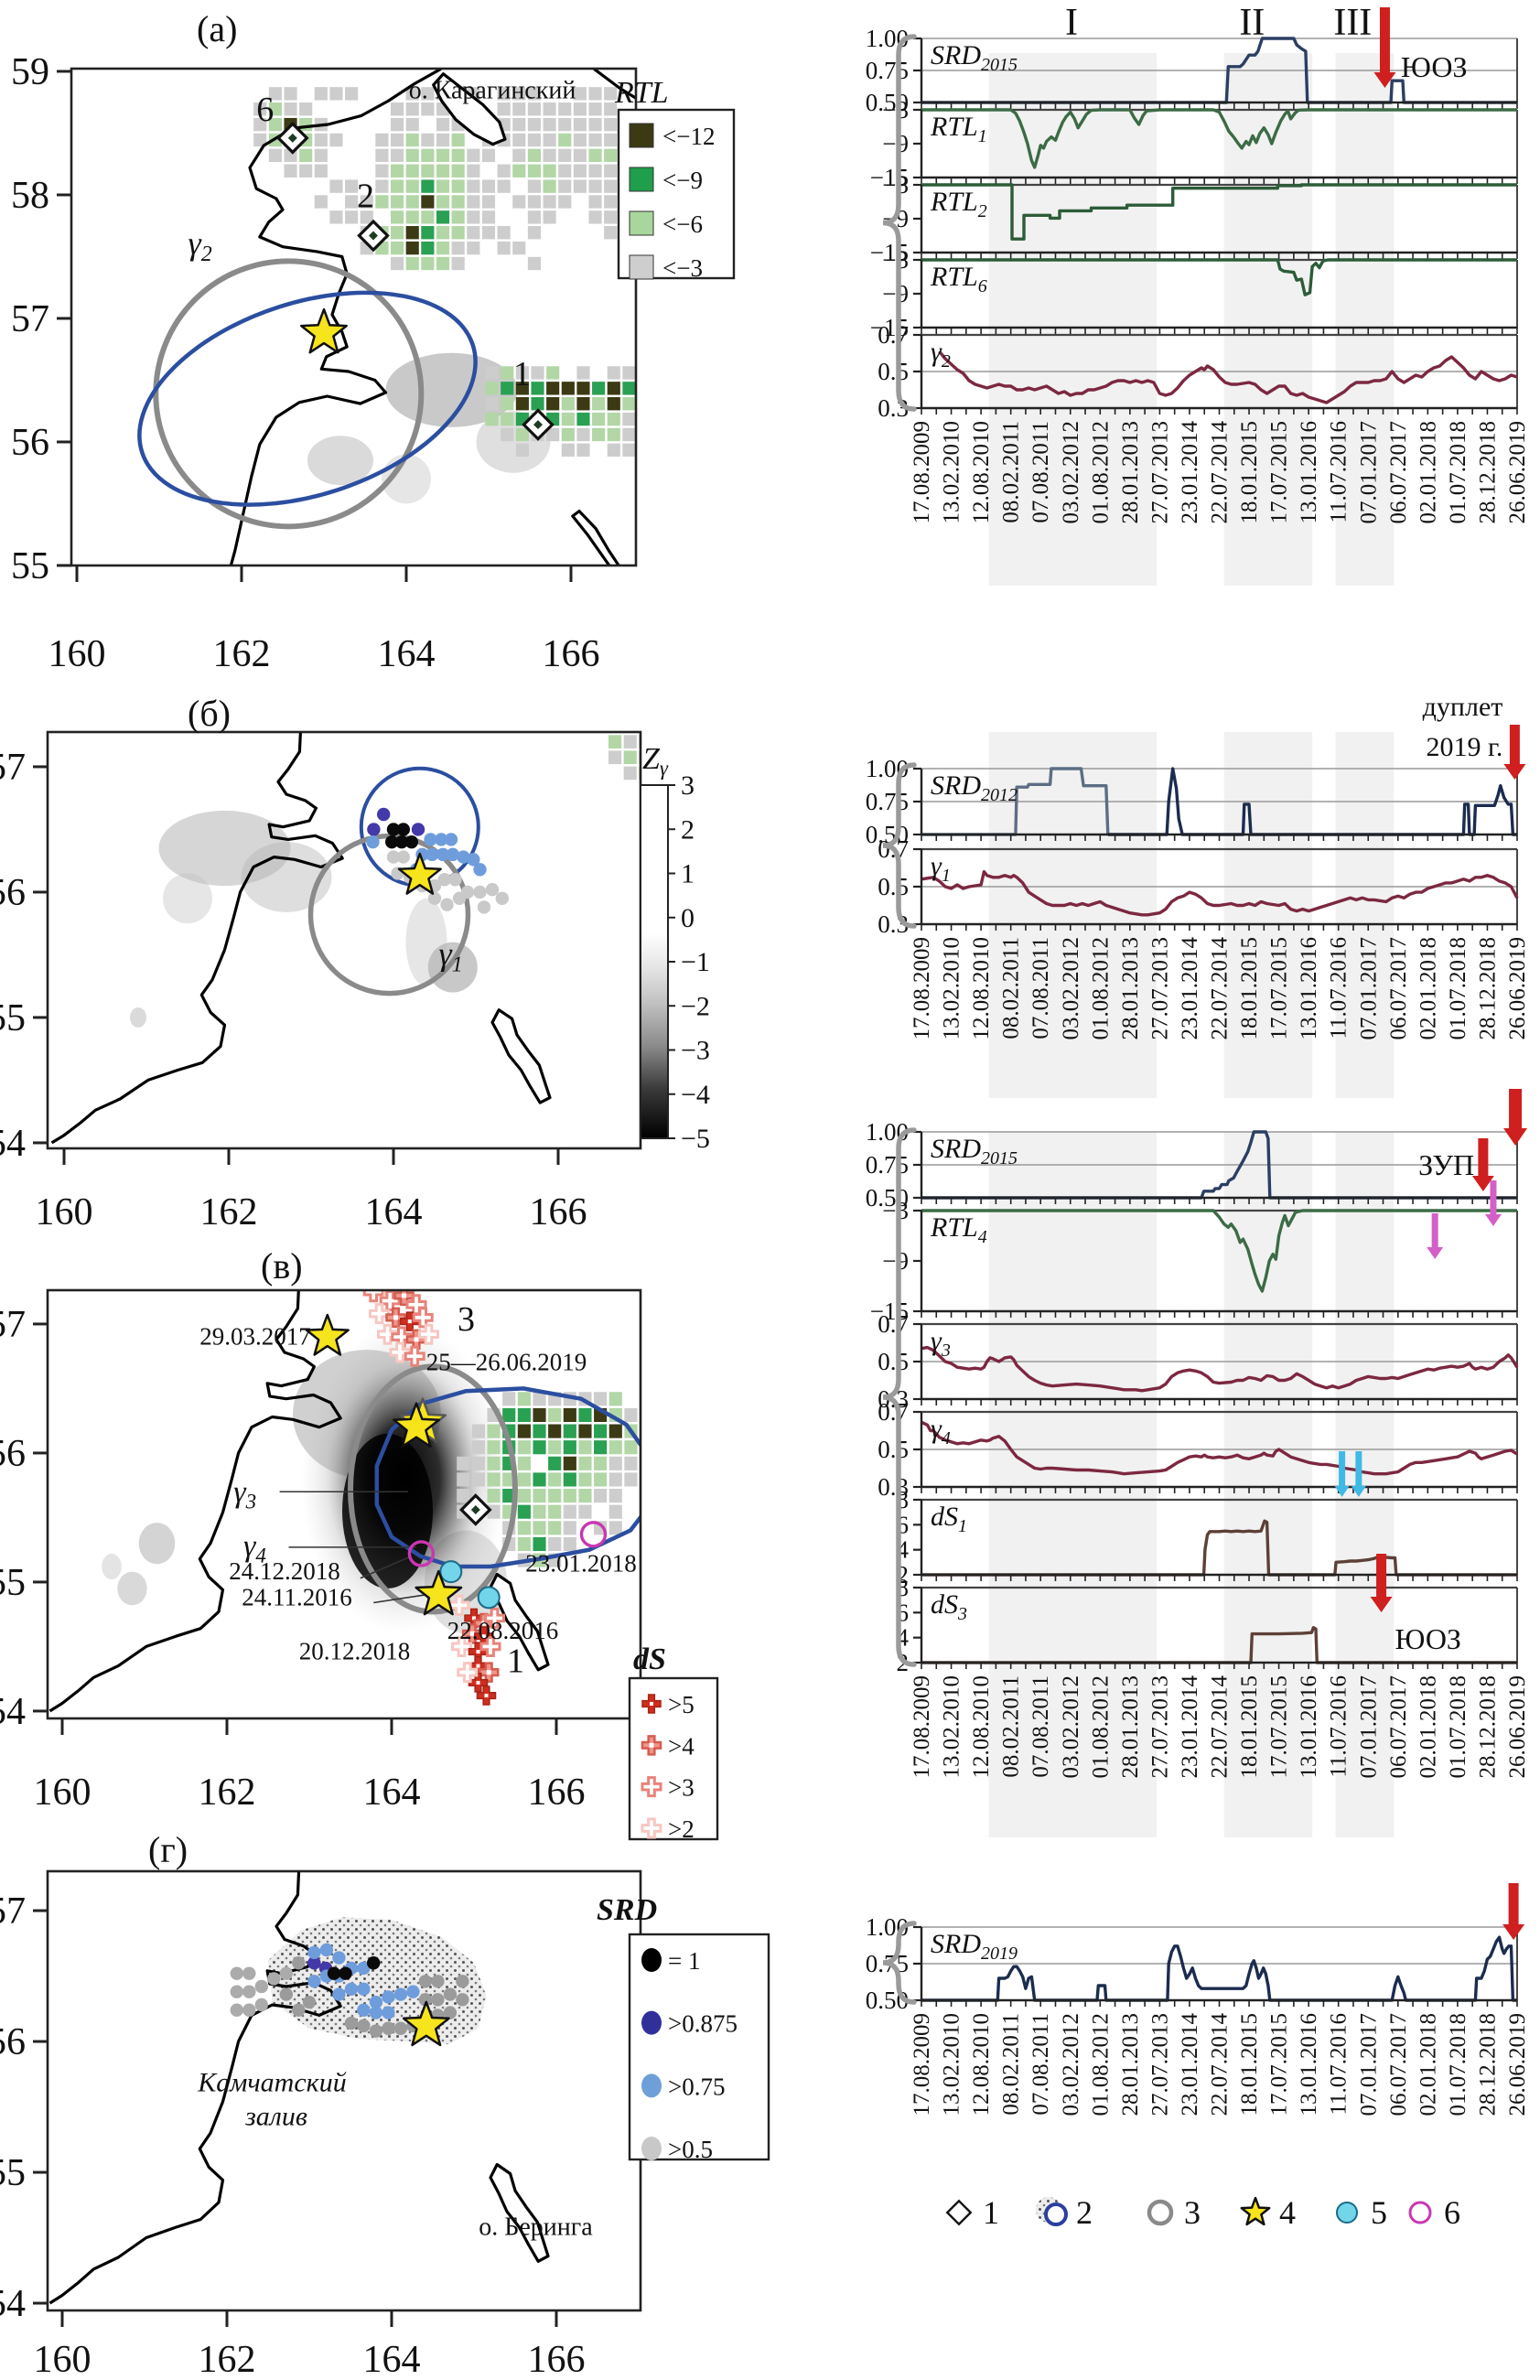 The image size is (1540, 2380). I want to click on legend-number: 4, so click(1287, 2212).